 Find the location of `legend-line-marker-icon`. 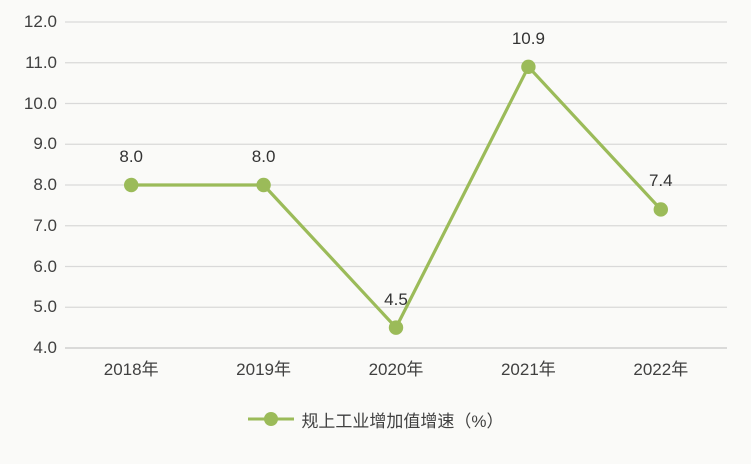

legend-line-marker-icon is located at coordinates (271, 419).